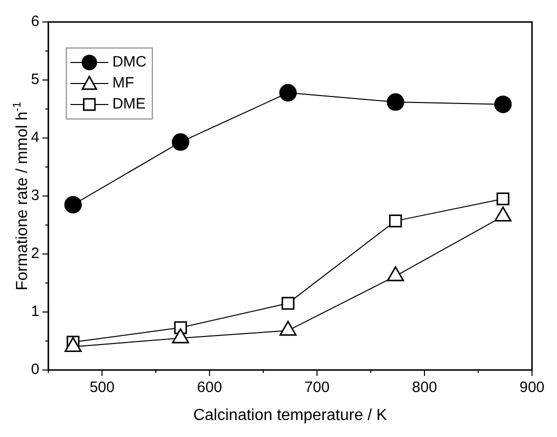  I want to click on legend-label: DME, so click(129, 104).